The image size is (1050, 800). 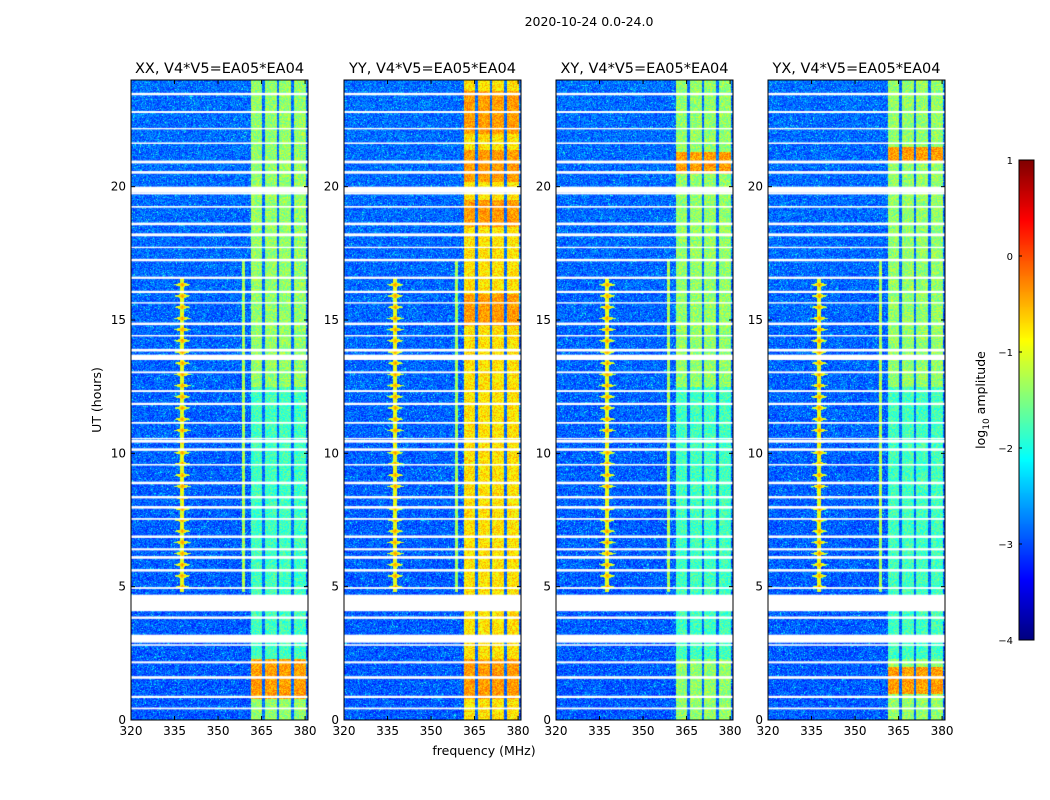 I want to click on y-axis-label: UT (hours), so click(x=96, y=400).